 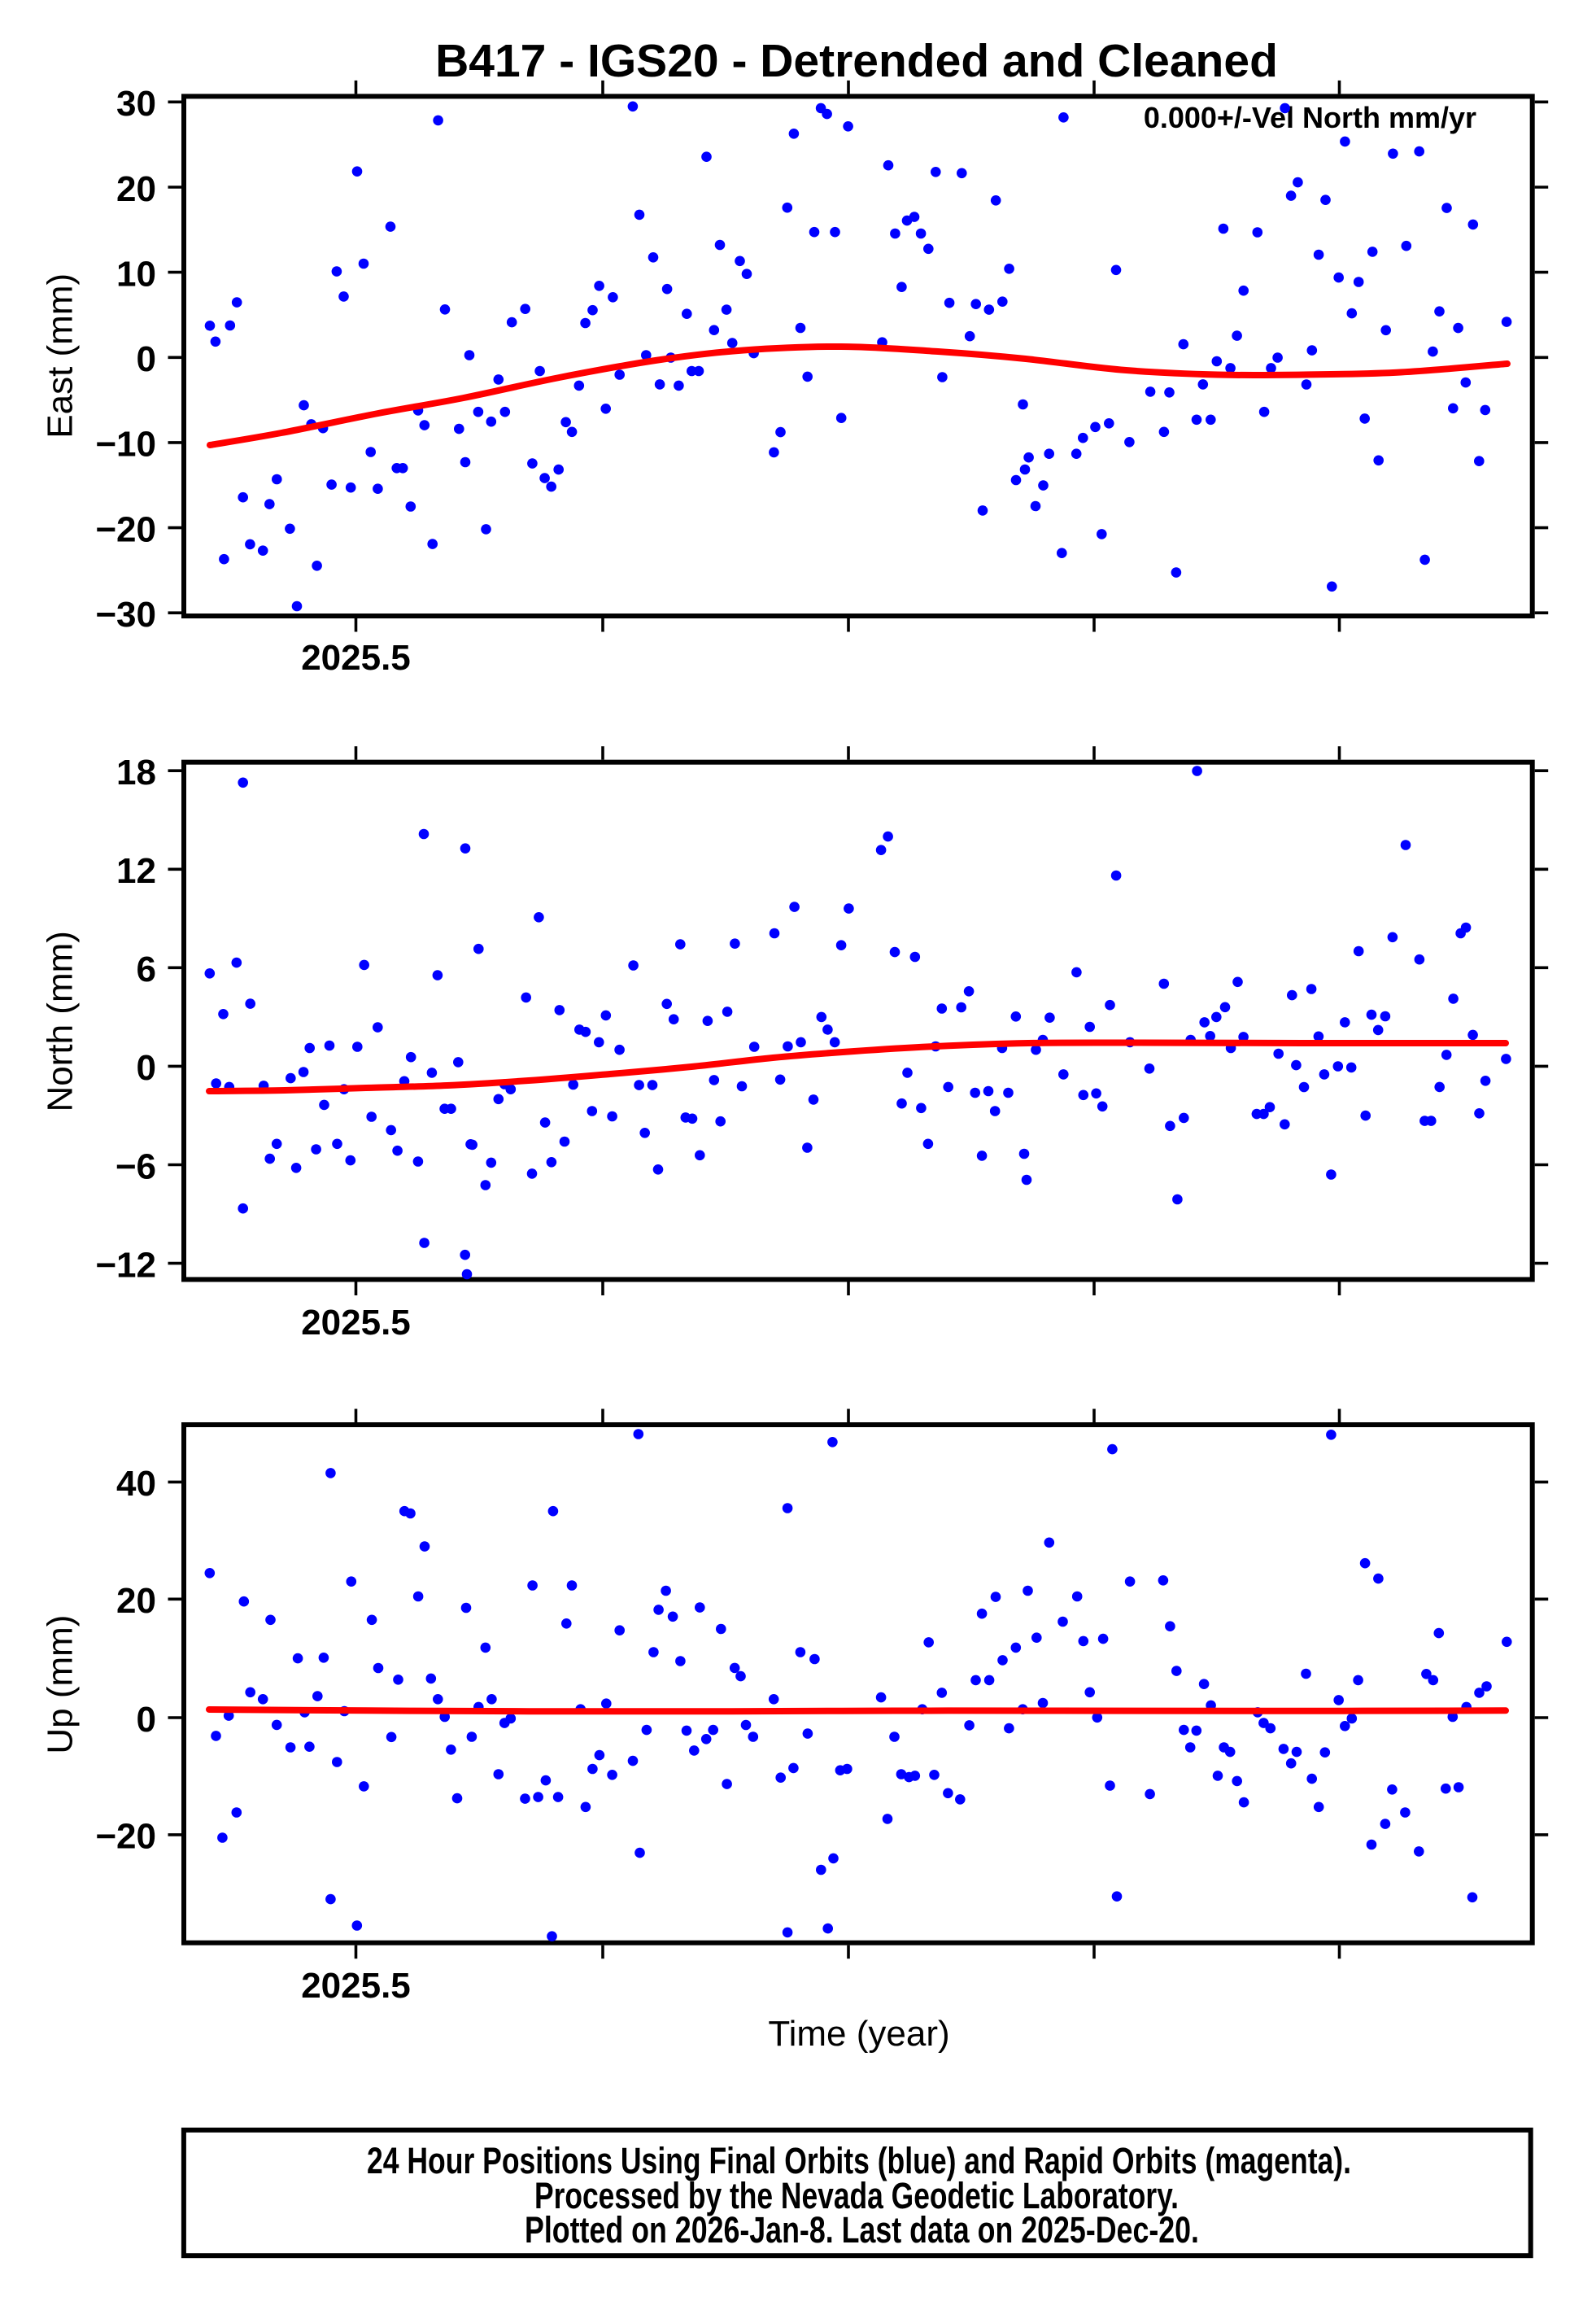 What do you see at coordinates (125, 1265) in the screenshot?
I see `svg-text: −12` at bounding box center [125, 1265].